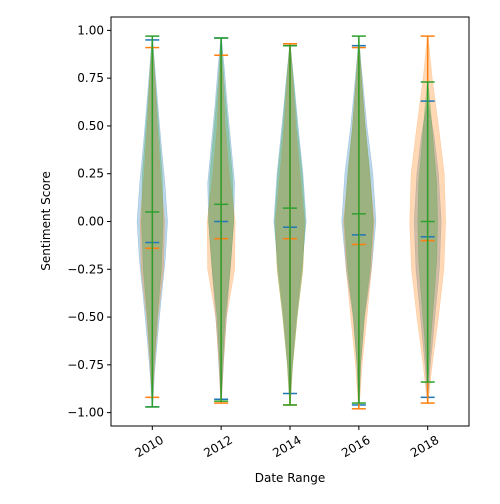 The height and width of the screenshot is (504, 500). I want to click on x-tick-label-2014: 2014, so click(286, 446).